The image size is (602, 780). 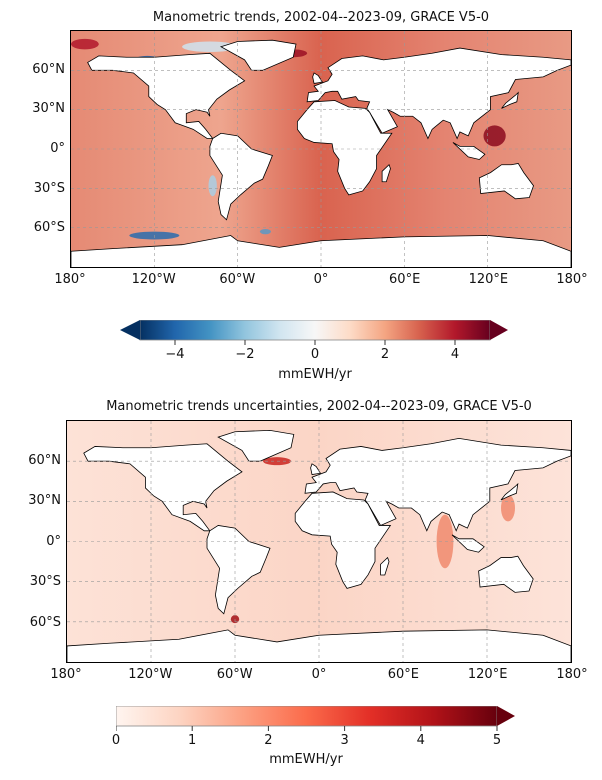 I want to click on colorbar-tick-label: 5, so click(x=497, y=740).